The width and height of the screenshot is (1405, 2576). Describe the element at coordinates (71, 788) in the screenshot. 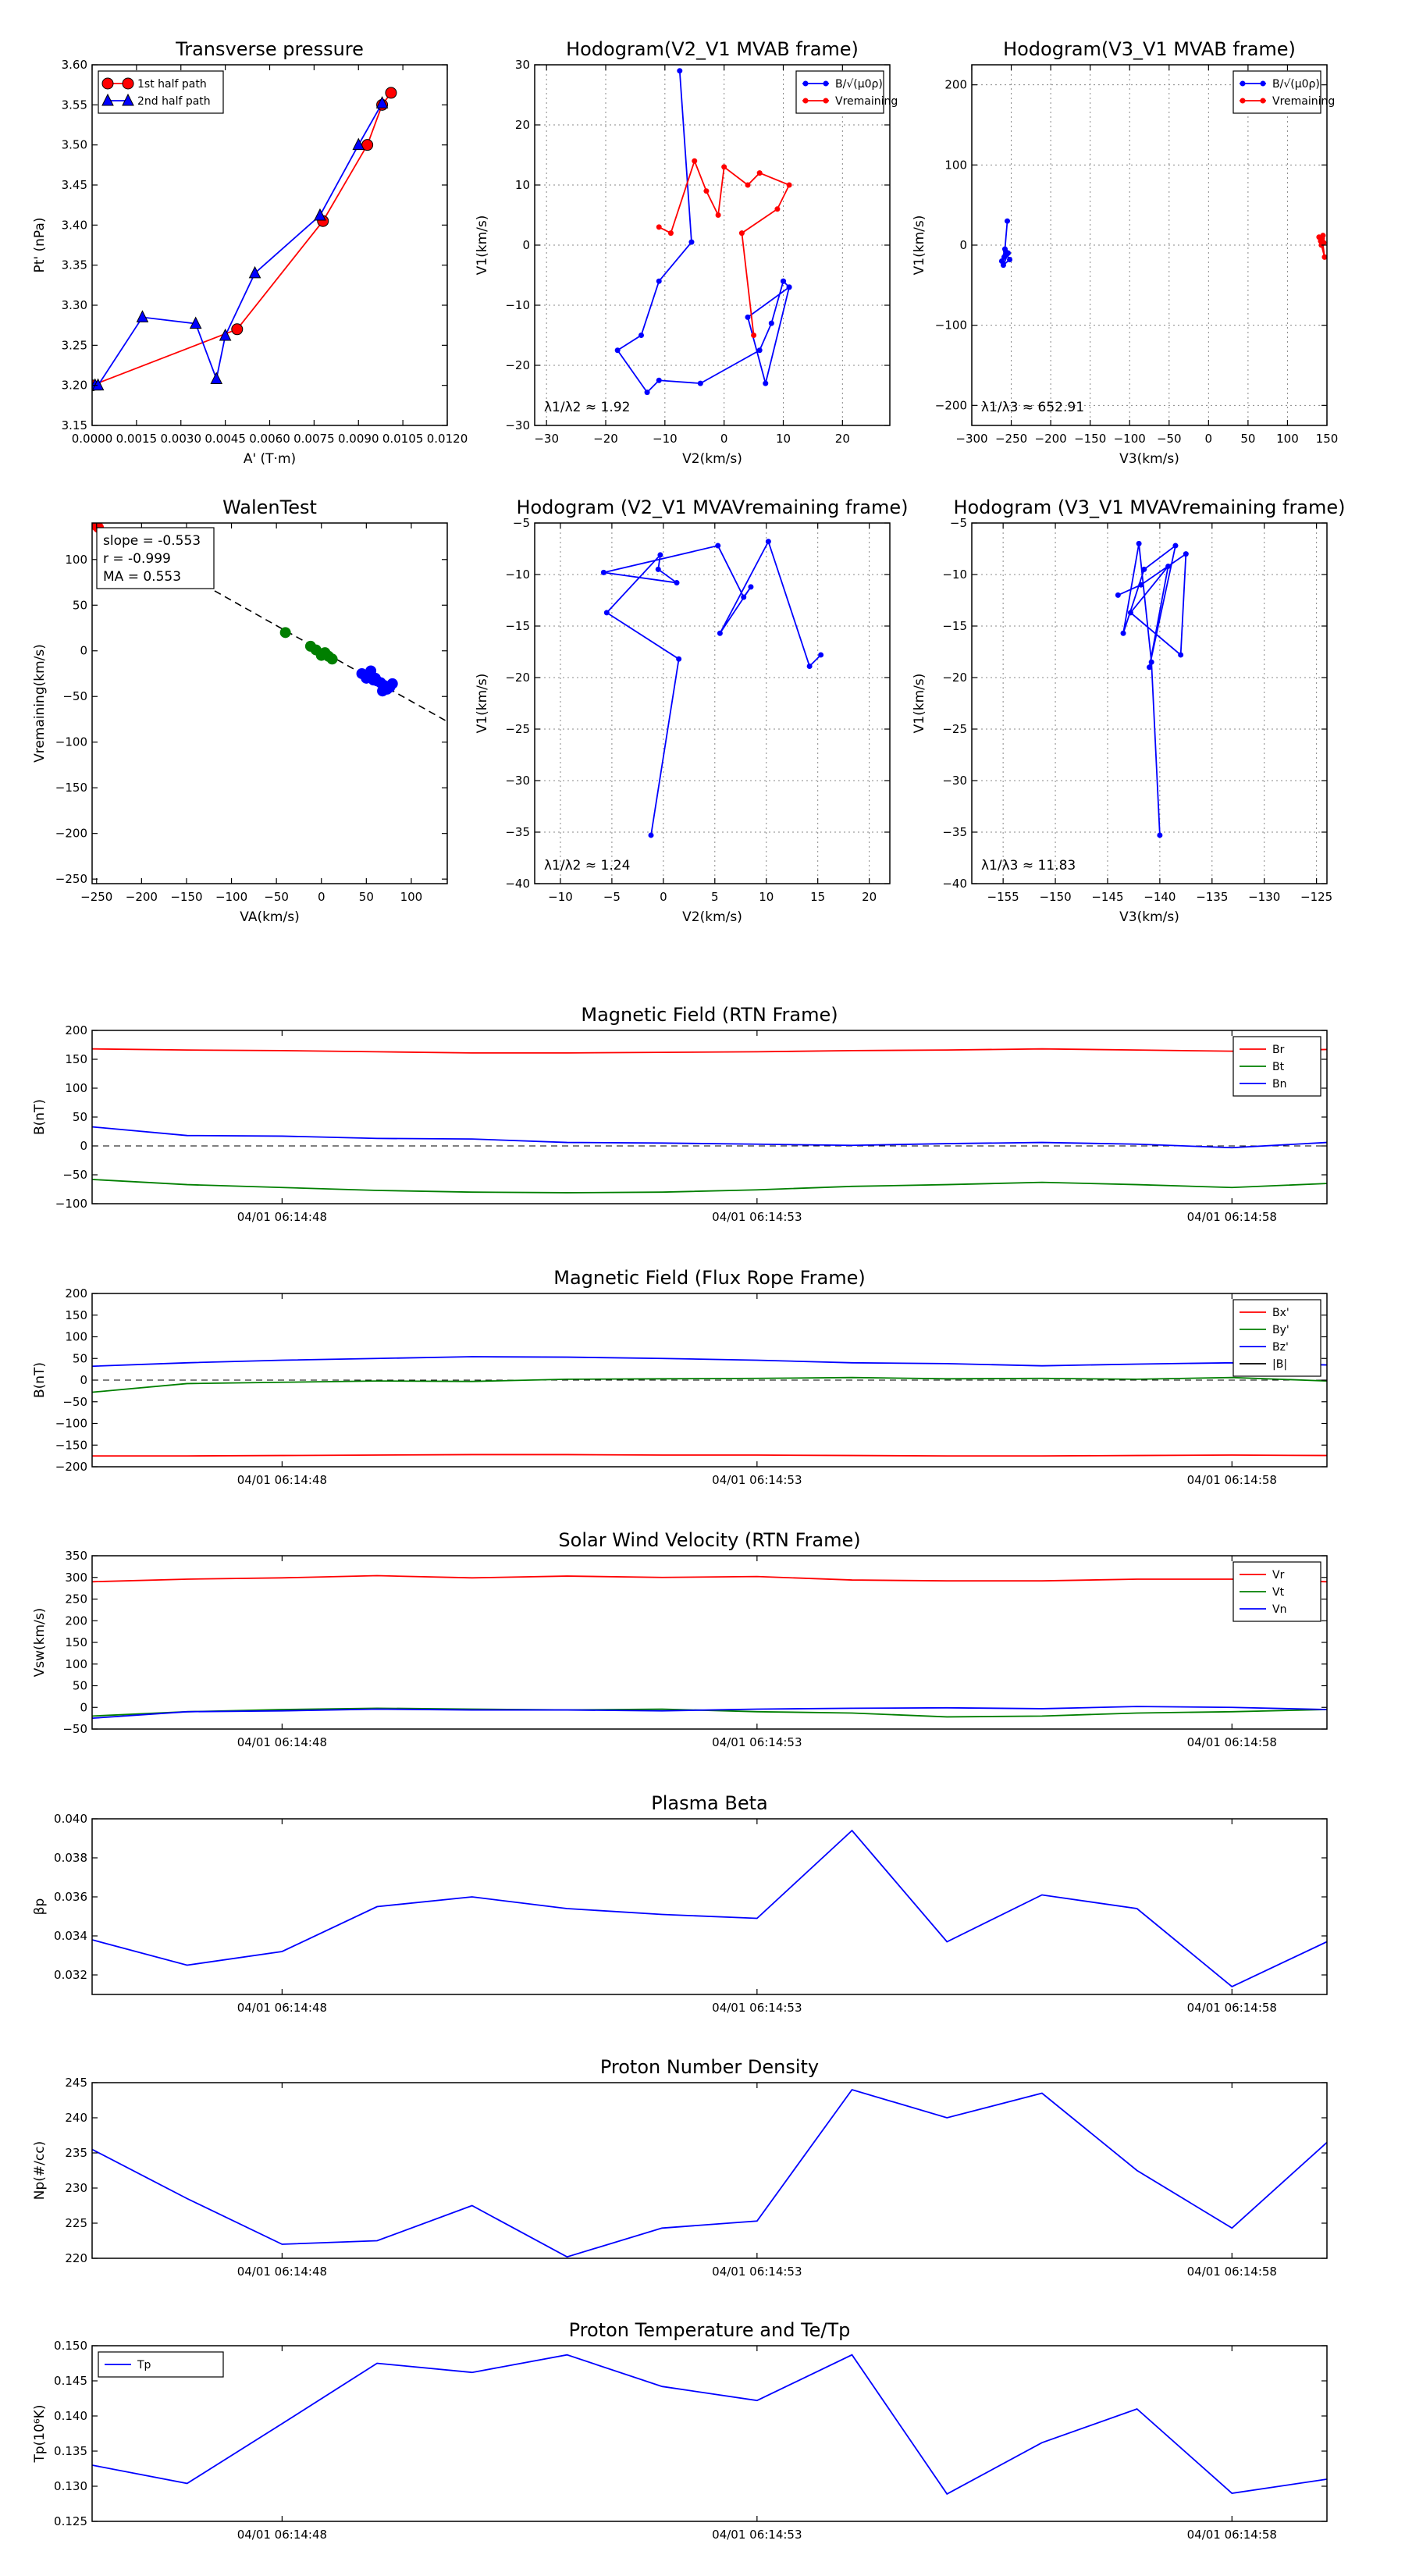

I see `y-tick-label: −150` at that location.